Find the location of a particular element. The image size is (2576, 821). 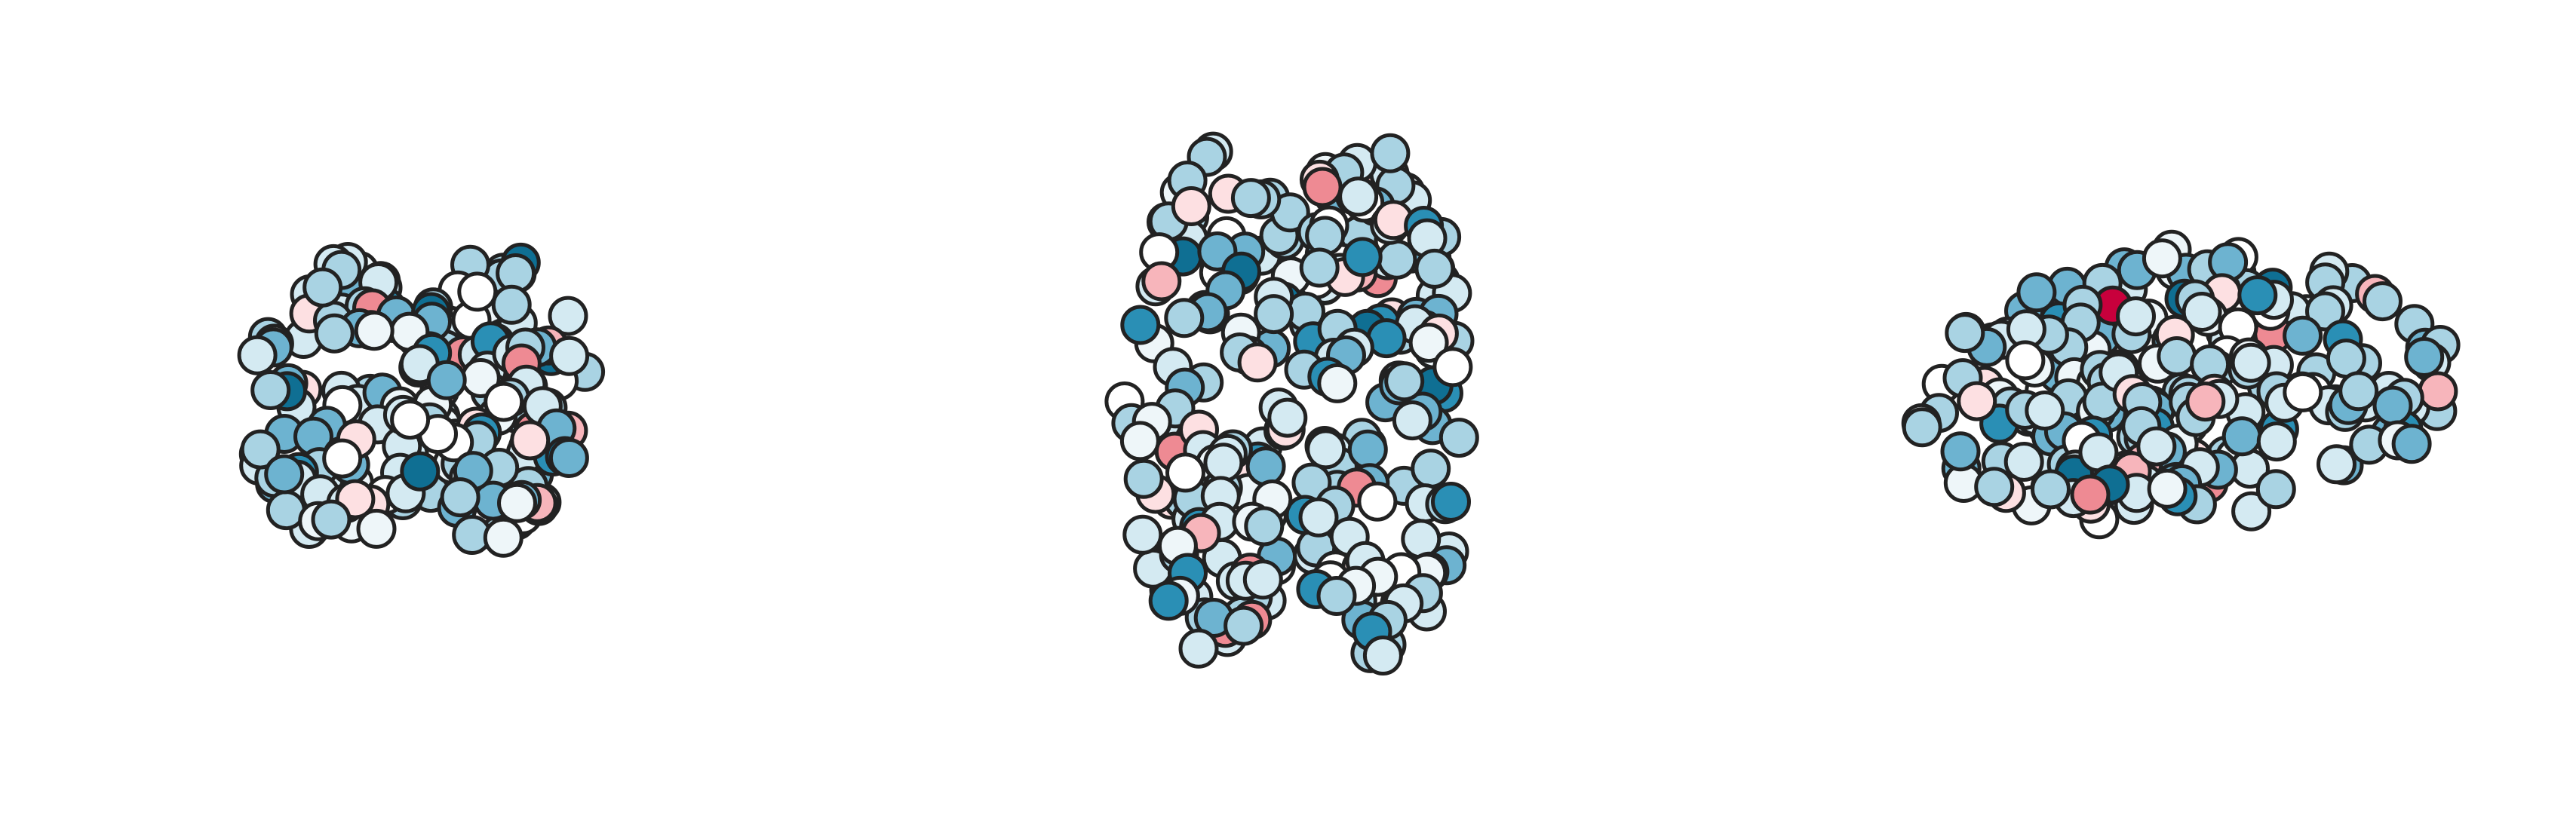

coronal-view is located at coordinates (421, 400).